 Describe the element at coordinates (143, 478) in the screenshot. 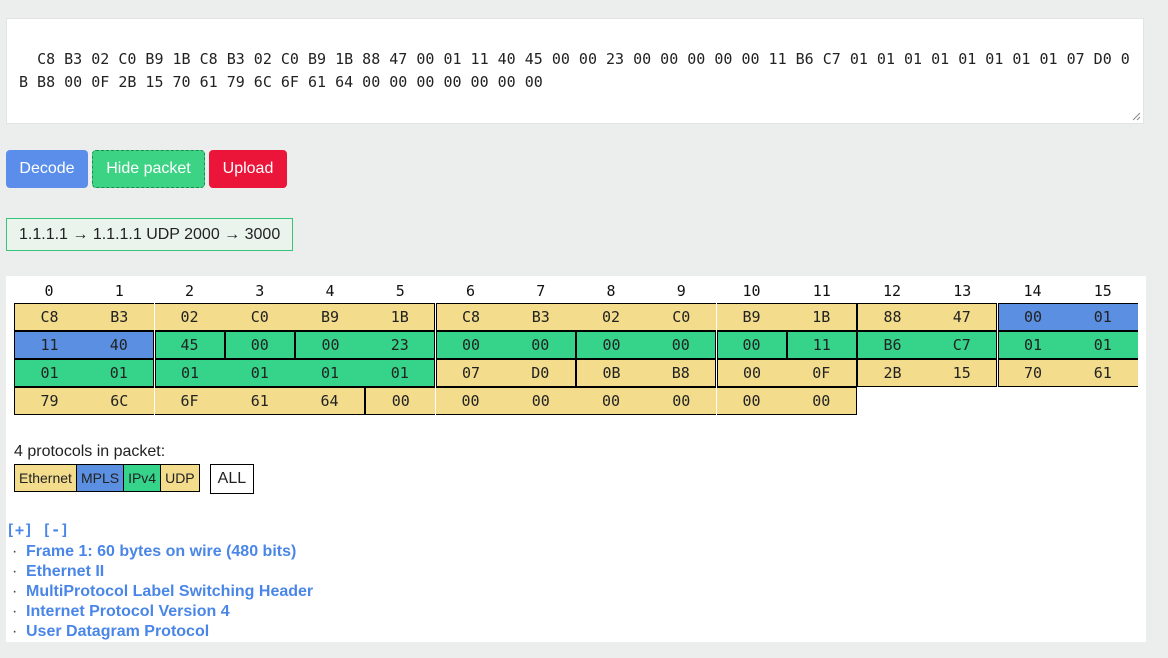

I see `protocol-chip-ipv4: IPv4` at that location.